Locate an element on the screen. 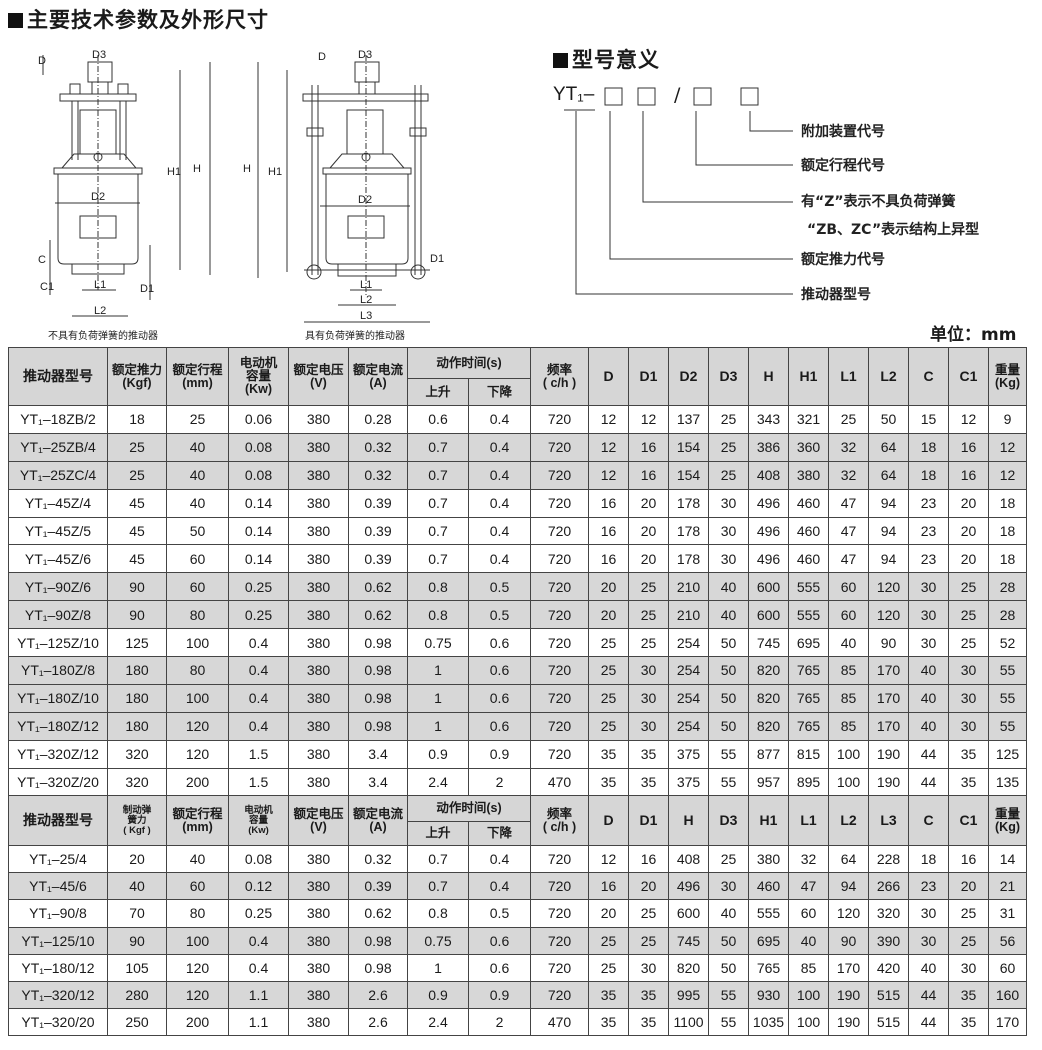 The height and width of the screenshot is (1050, 1042). value-cell: 515 is located at coordinates (888, 995).